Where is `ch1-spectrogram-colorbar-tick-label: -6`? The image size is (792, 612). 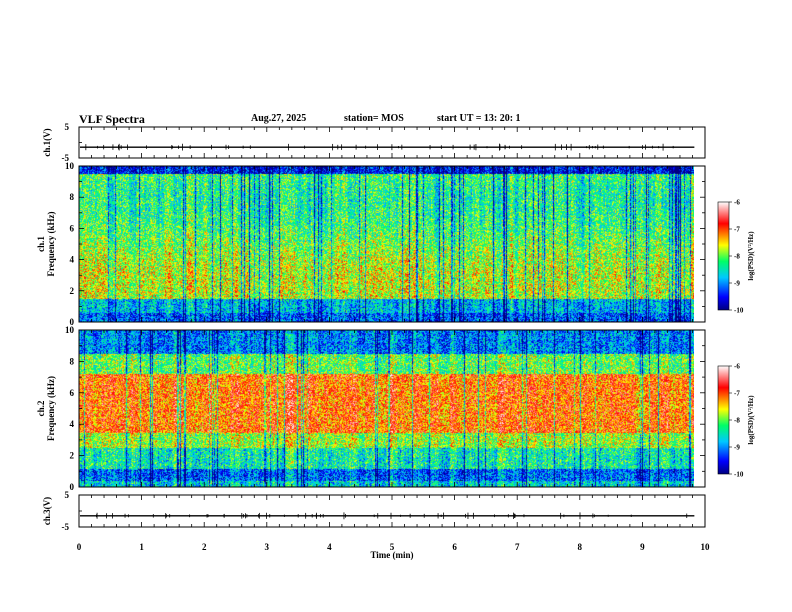 ch1-spectrogram-colorbar-tick-label: -6 is located at coordinates (737, 203).